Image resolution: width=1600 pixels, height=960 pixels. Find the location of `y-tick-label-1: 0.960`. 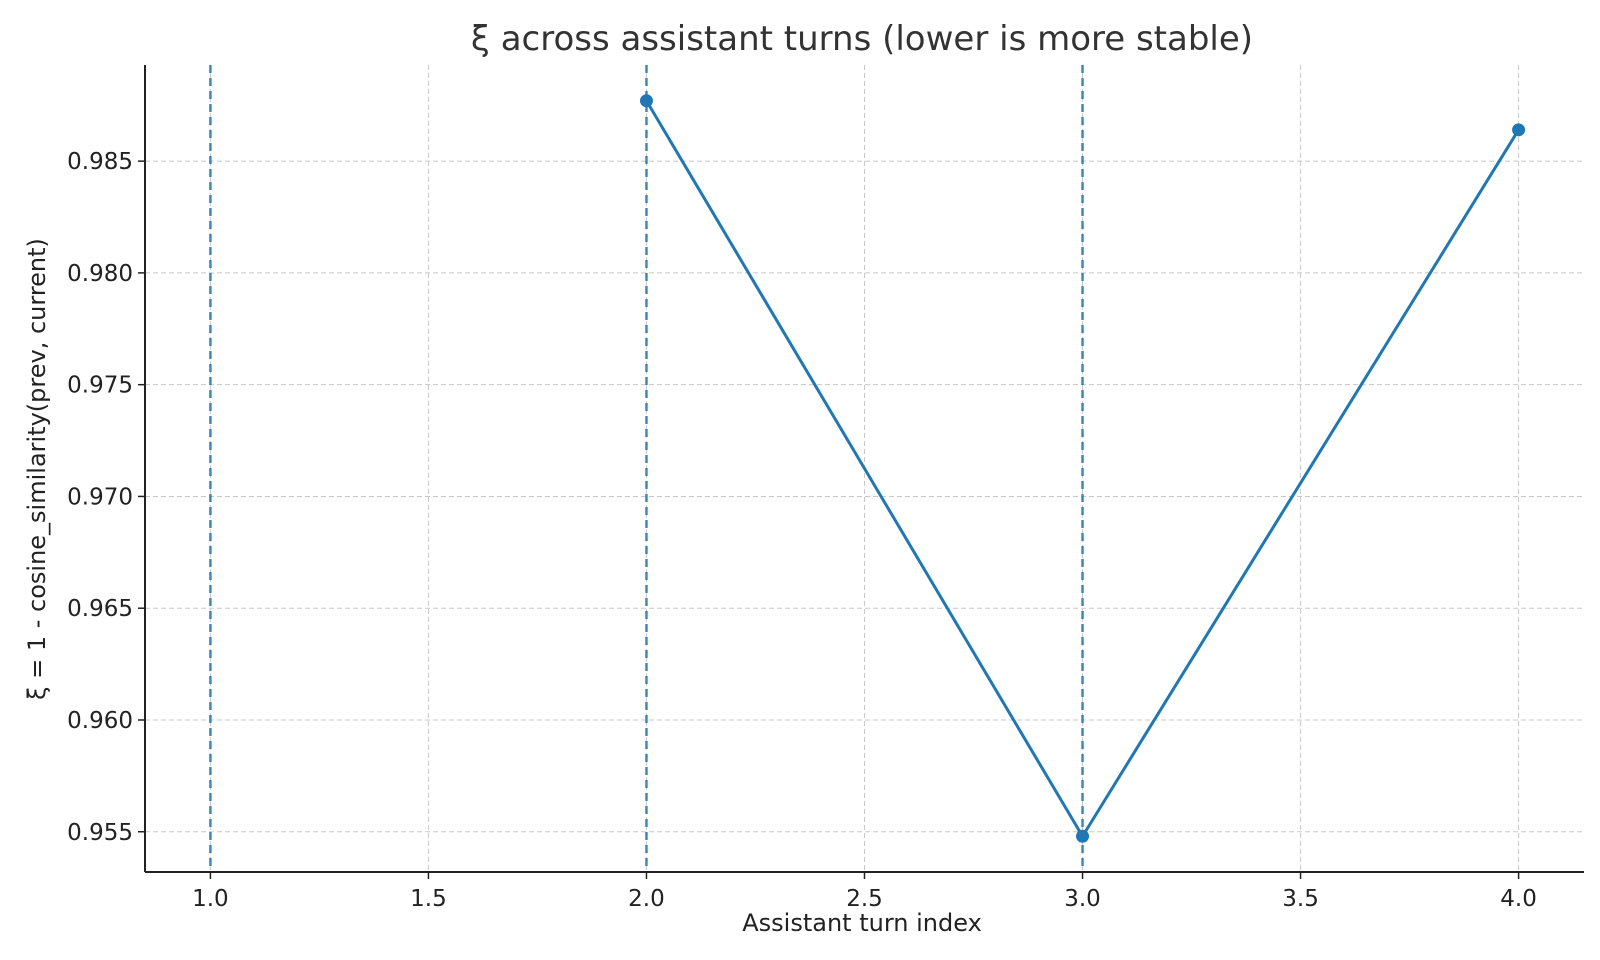

y-tick-label-1: 0.960 is located at coordinates (100, 721).